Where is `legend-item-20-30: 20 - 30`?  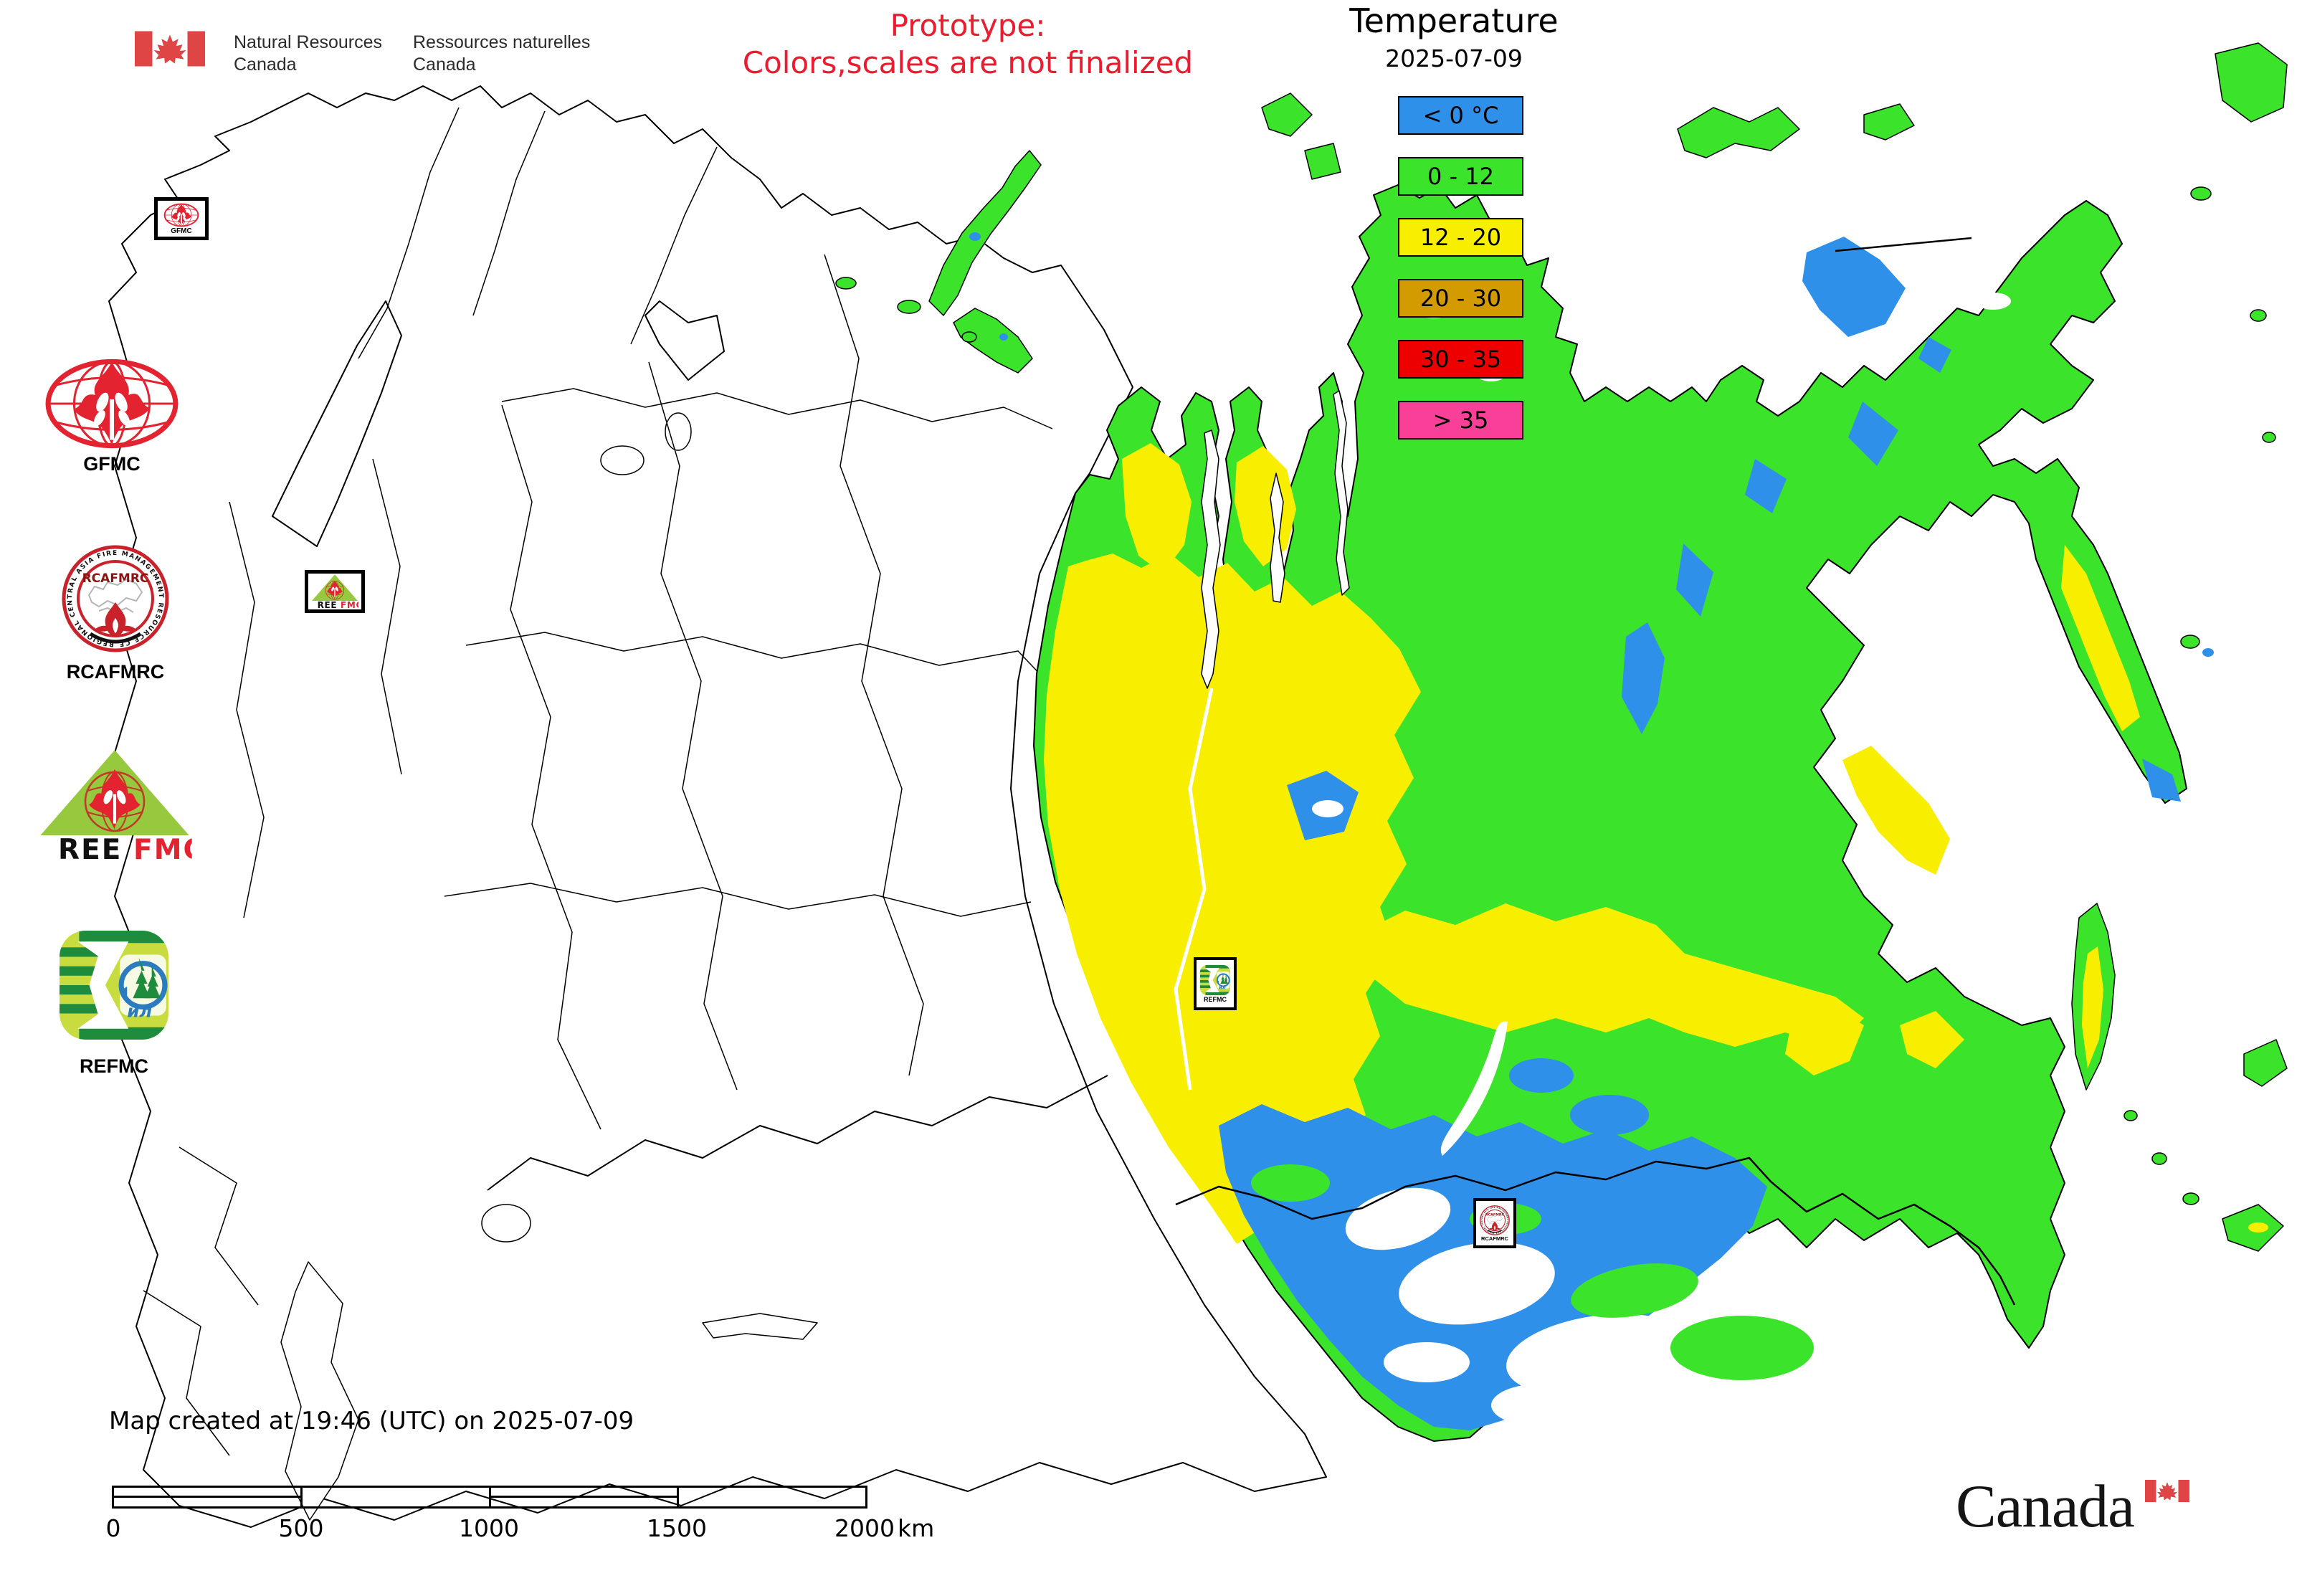
legend-item-20-30: 20 - 30 is located at coordinates (1460, 298).